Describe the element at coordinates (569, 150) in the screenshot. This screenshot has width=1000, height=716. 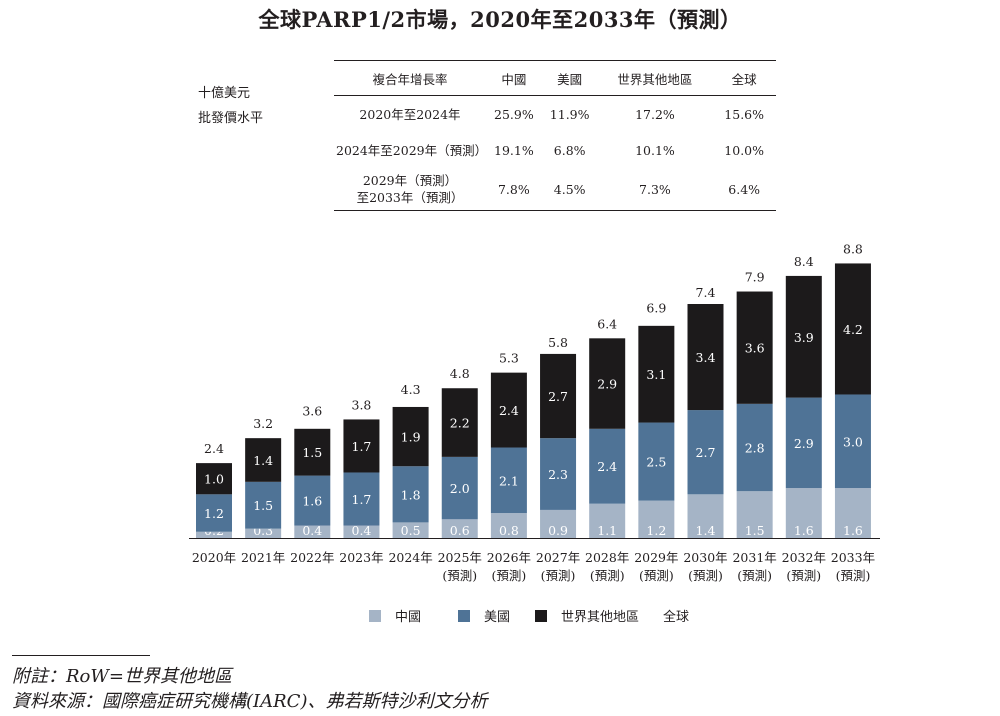
I see `cagr-value-cell: 6.8%` at that location.